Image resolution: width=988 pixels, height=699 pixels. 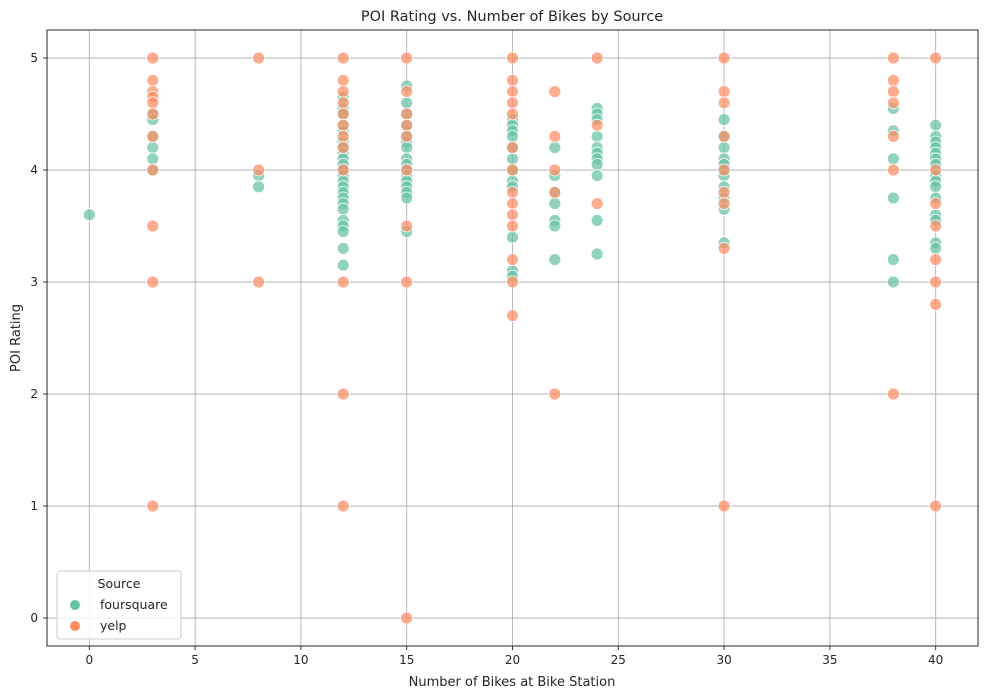 I want to click on x-tick-label: 40, so click(x=935, y=660).